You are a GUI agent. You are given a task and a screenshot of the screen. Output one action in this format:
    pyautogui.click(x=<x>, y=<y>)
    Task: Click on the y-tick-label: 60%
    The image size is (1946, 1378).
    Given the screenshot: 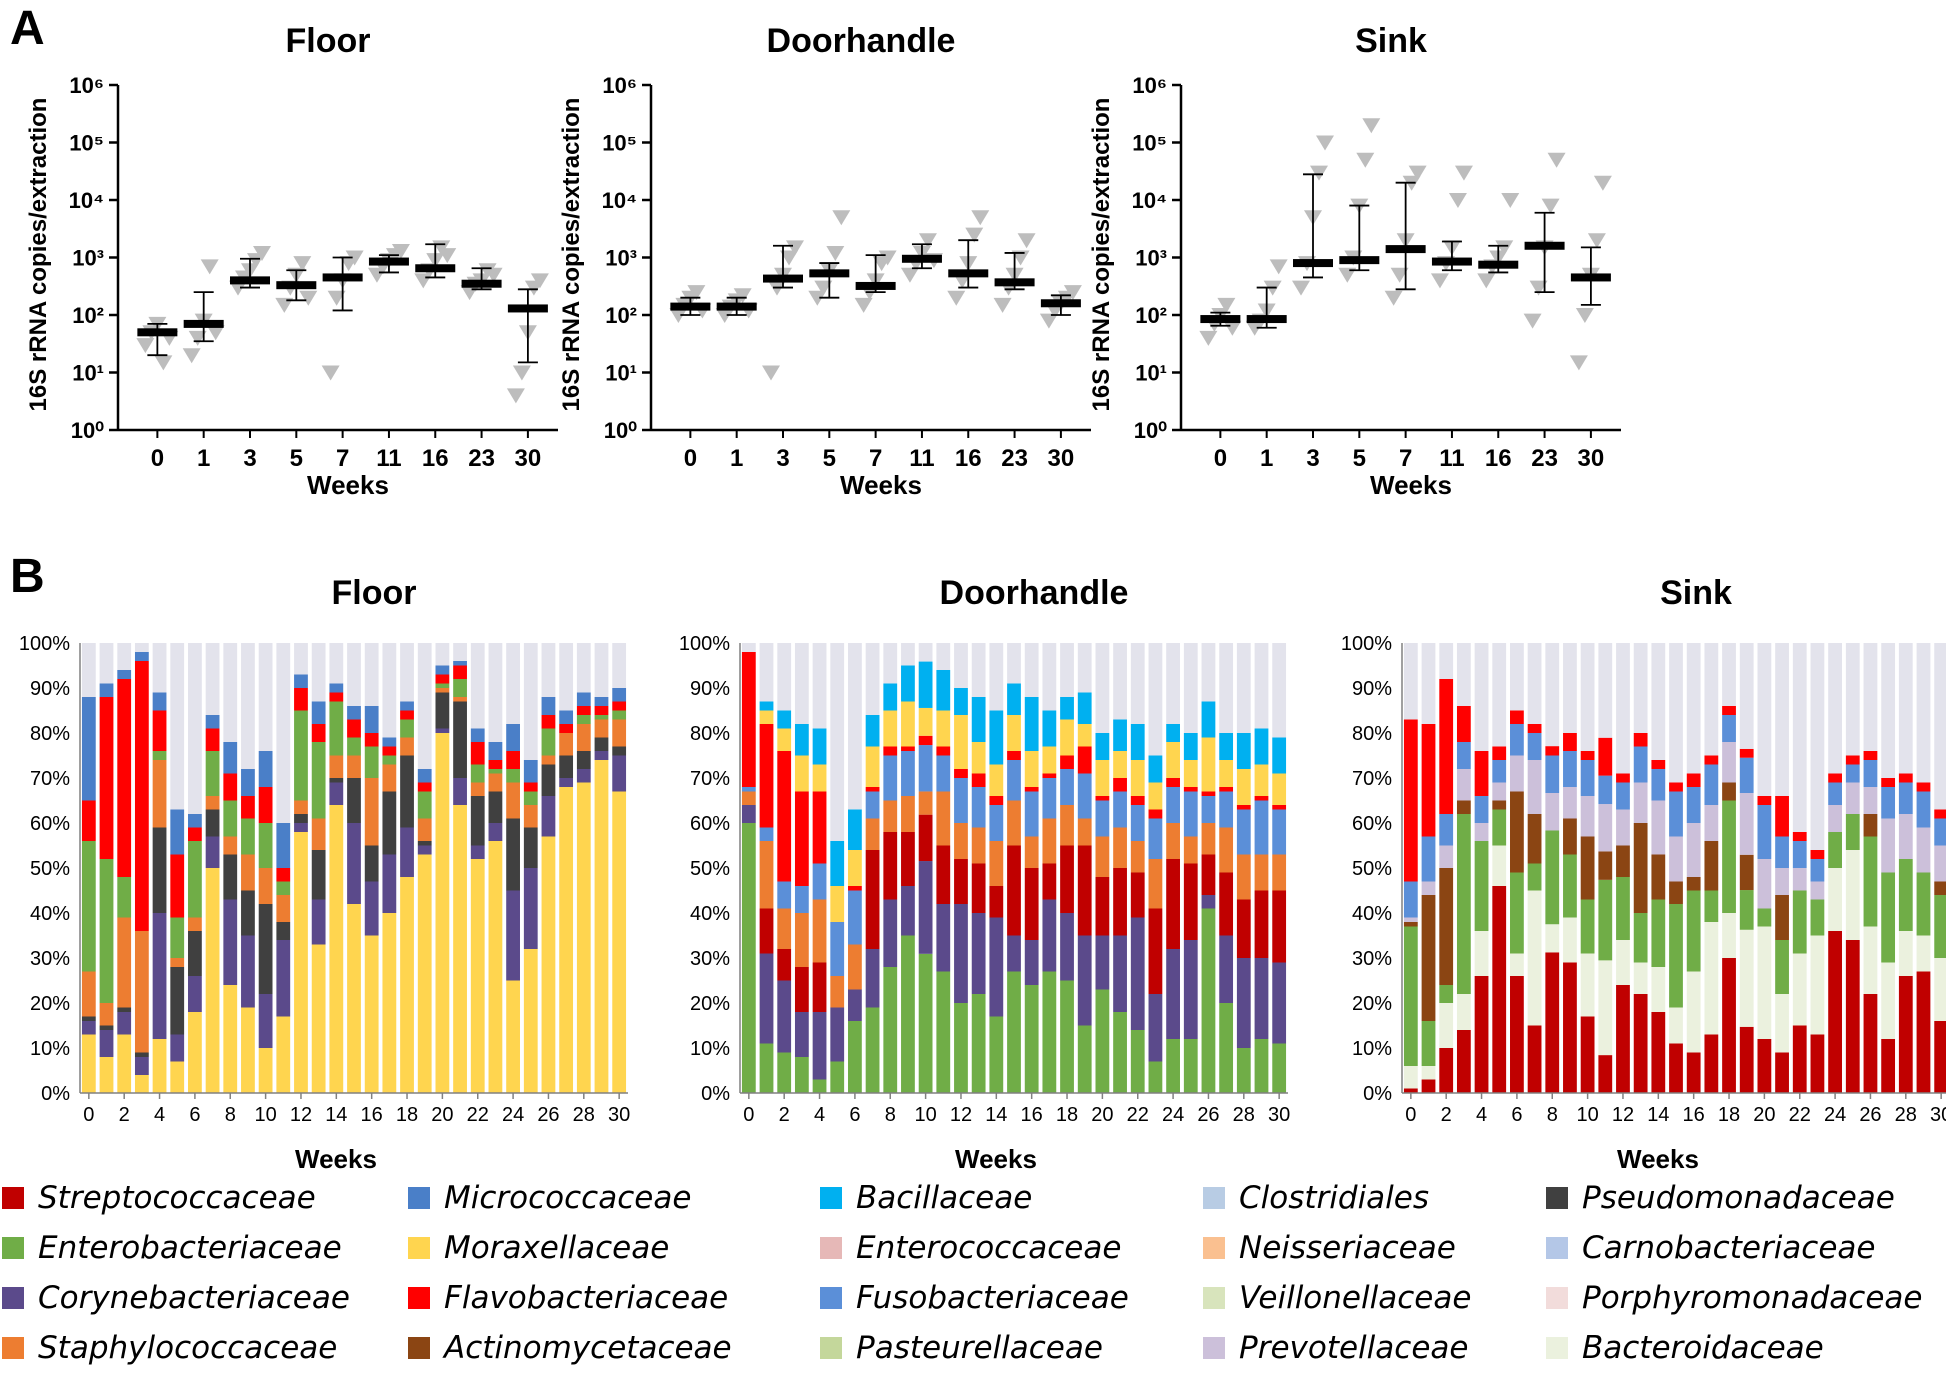 What is the action you would take?
    pyautogui.click(x=50, y=824)
    